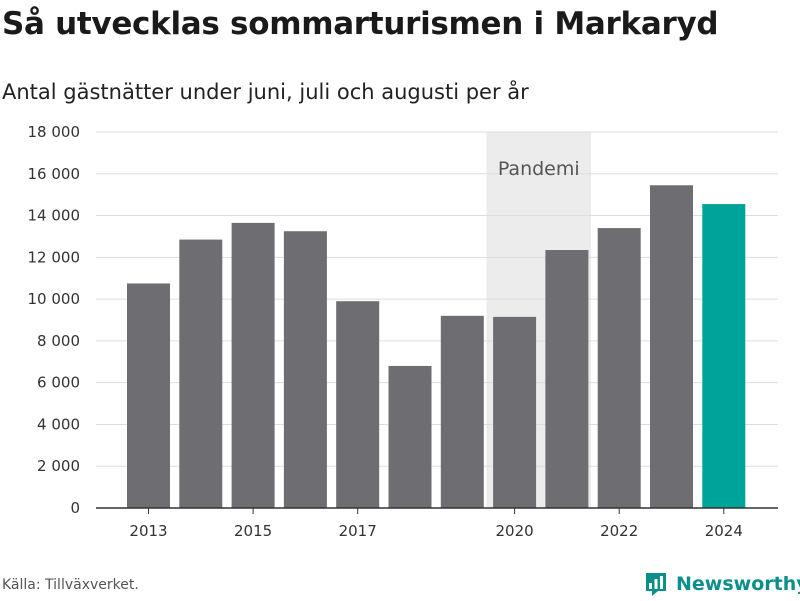  I want to click on y-tick-label: 4 000, so click(58, 424).